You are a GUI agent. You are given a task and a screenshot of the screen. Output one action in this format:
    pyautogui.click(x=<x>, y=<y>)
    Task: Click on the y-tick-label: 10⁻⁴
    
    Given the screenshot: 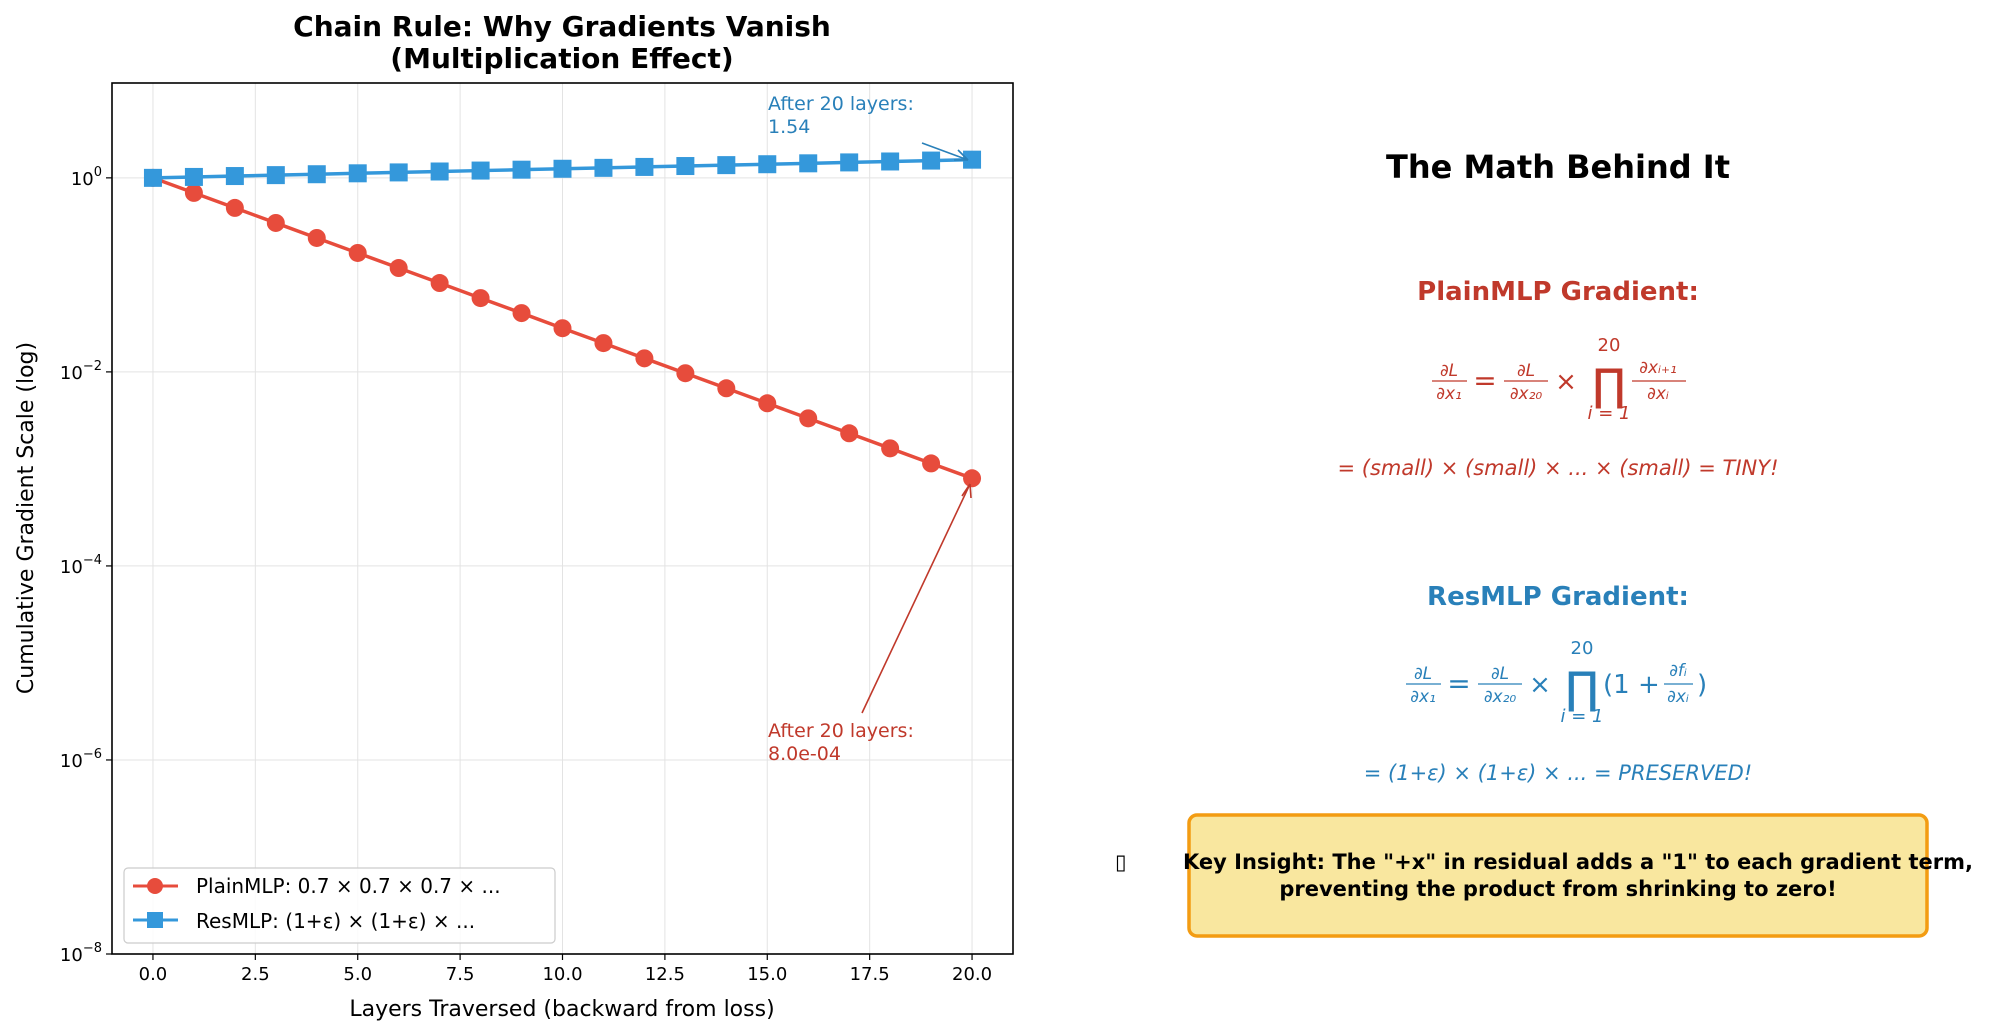 What is the action you would take?
    pyautogui.click(x=81, y=565)
    